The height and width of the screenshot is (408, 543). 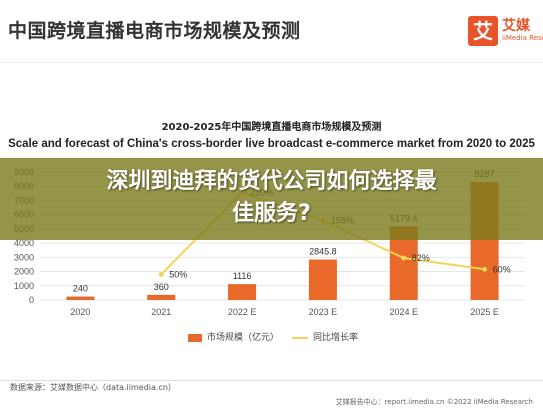 I want to click on chart-title: 2020-2025年中国跨境直播电商市场规模及预测, so click(x=271, y=127).